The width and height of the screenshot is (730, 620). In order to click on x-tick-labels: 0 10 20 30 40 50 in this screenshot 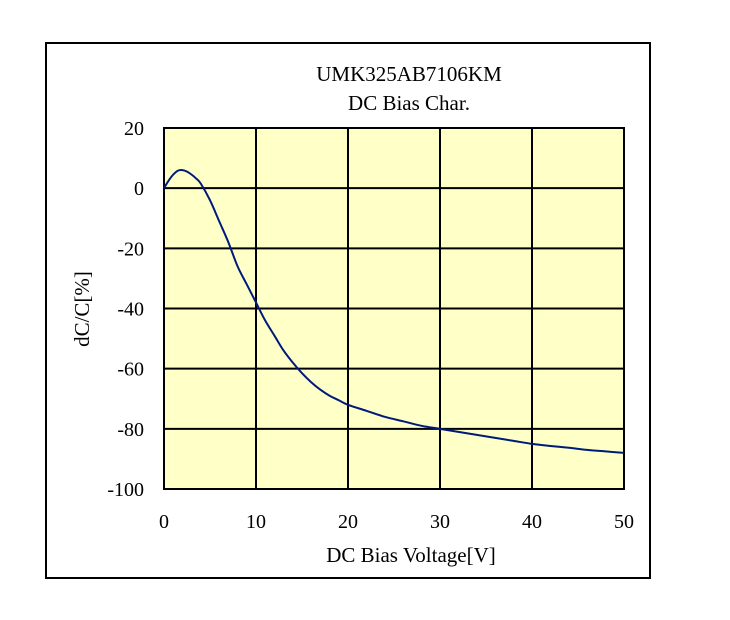, I will do `click(396, 522)`.